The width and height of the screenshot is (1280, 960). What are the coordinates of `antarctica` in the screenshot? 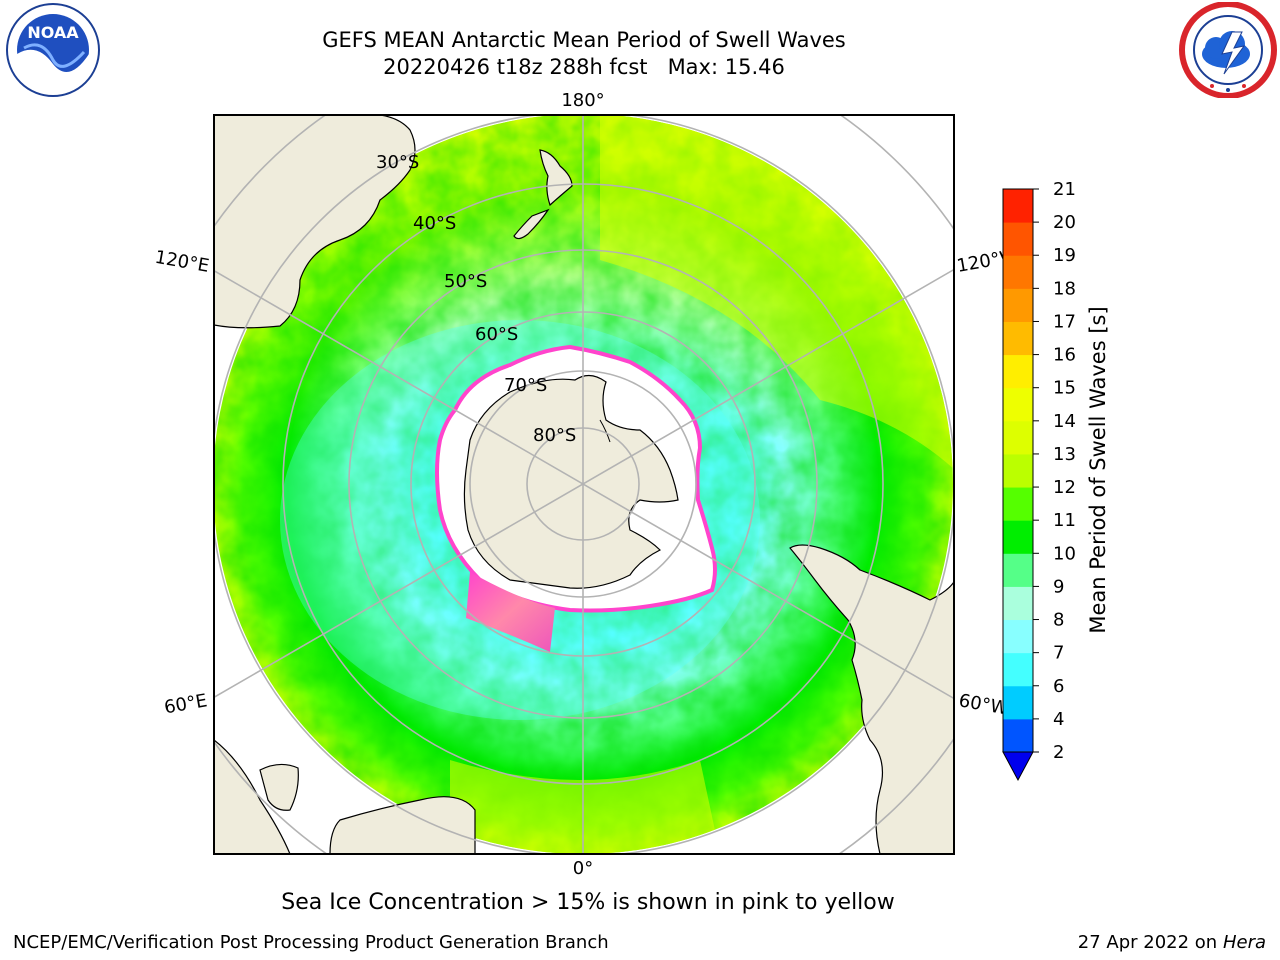 It's located at (571, 481).